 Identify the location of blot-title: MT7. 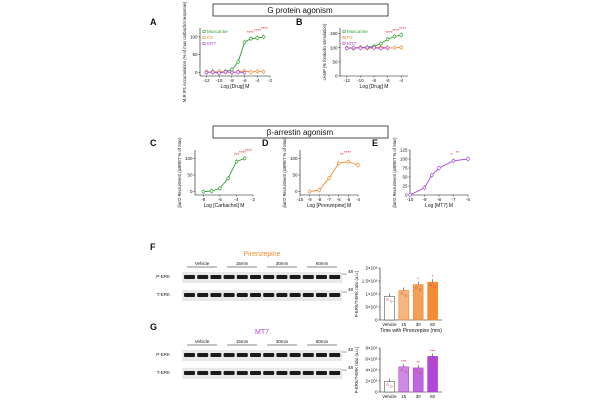
(262, 332).